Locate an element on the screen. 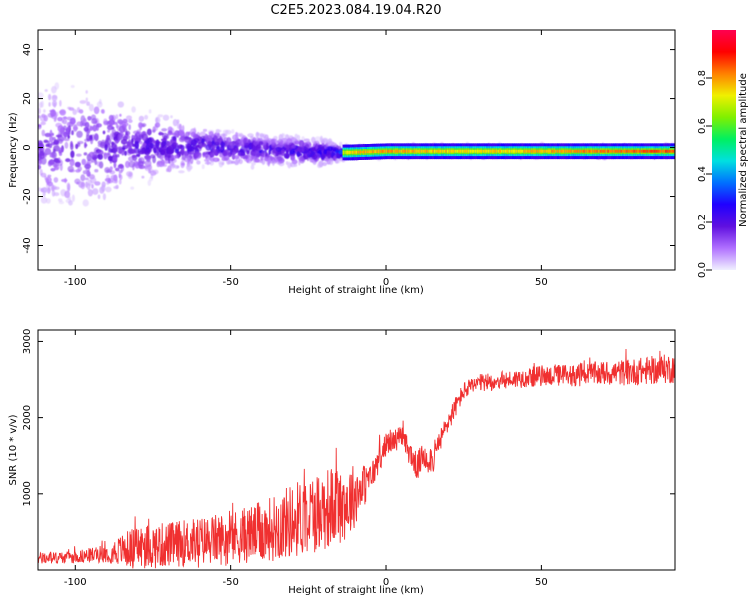 The height and width of the screenshot is (600, 750). y-tick-label: 0 is located at coordinates (27, 147).